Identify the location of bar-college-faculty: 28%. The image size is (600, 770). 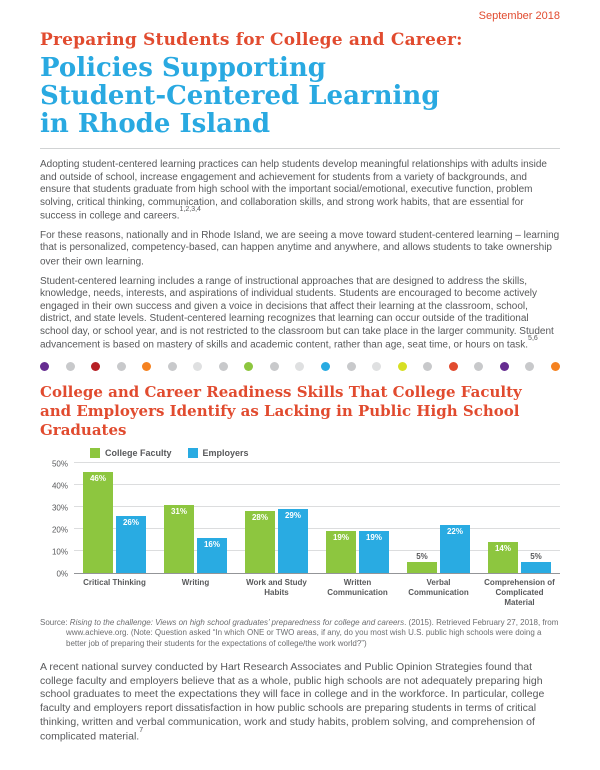
(260, 542).